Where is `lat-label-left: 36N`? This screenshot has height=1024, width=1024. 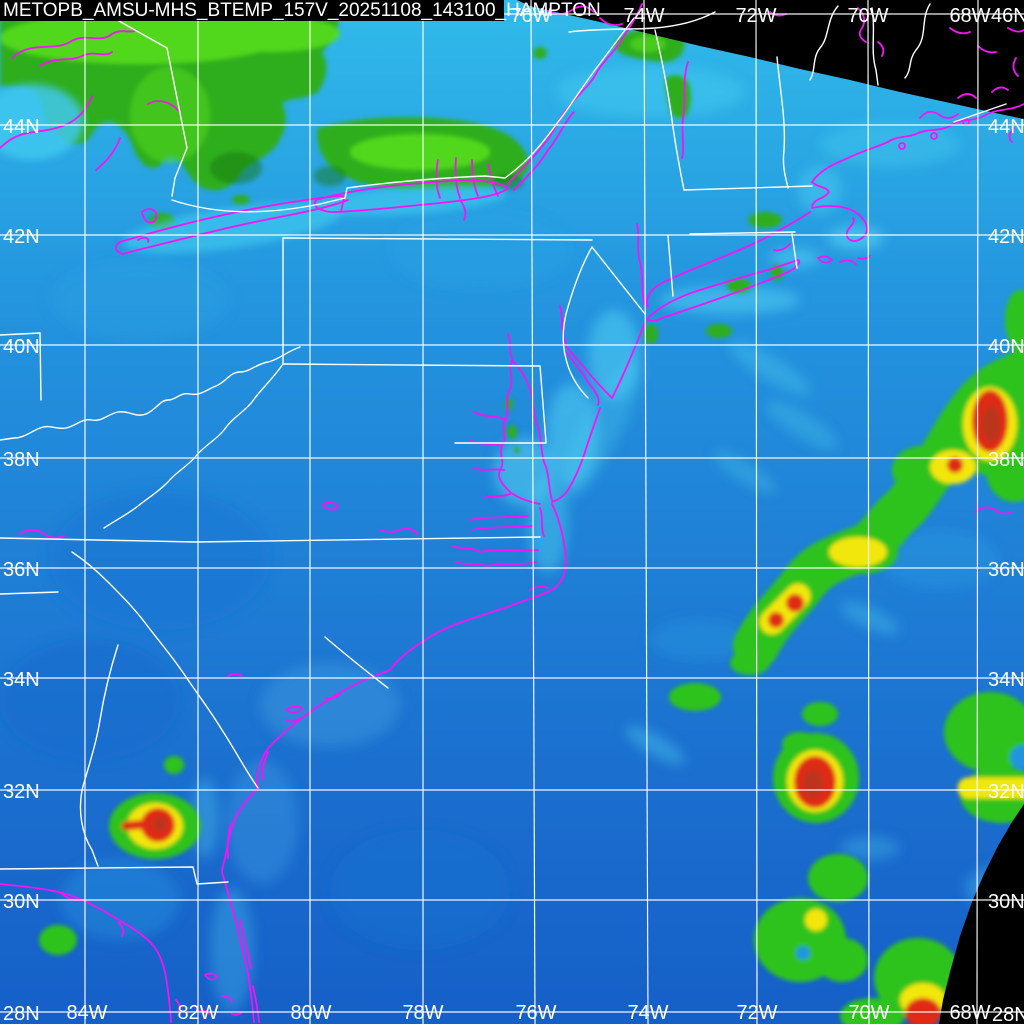 lat-label-left: 36N is located at coordinates (21, 570).